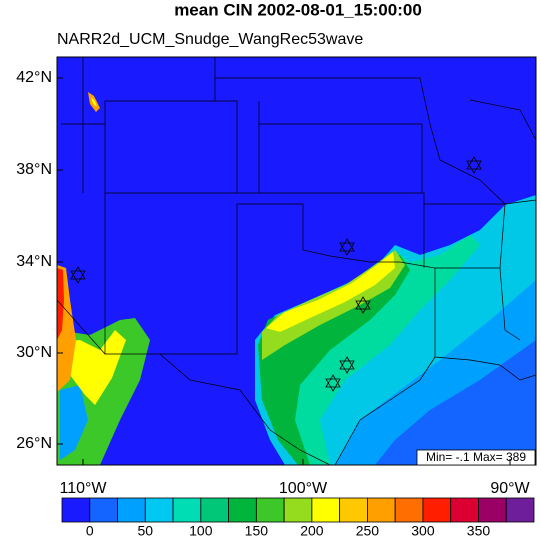 The height and width of the screenshot is (539, 541). Describe the element at coordinates (257, 531) in the screenshot. I see `colorbar-label: 150` at that location.